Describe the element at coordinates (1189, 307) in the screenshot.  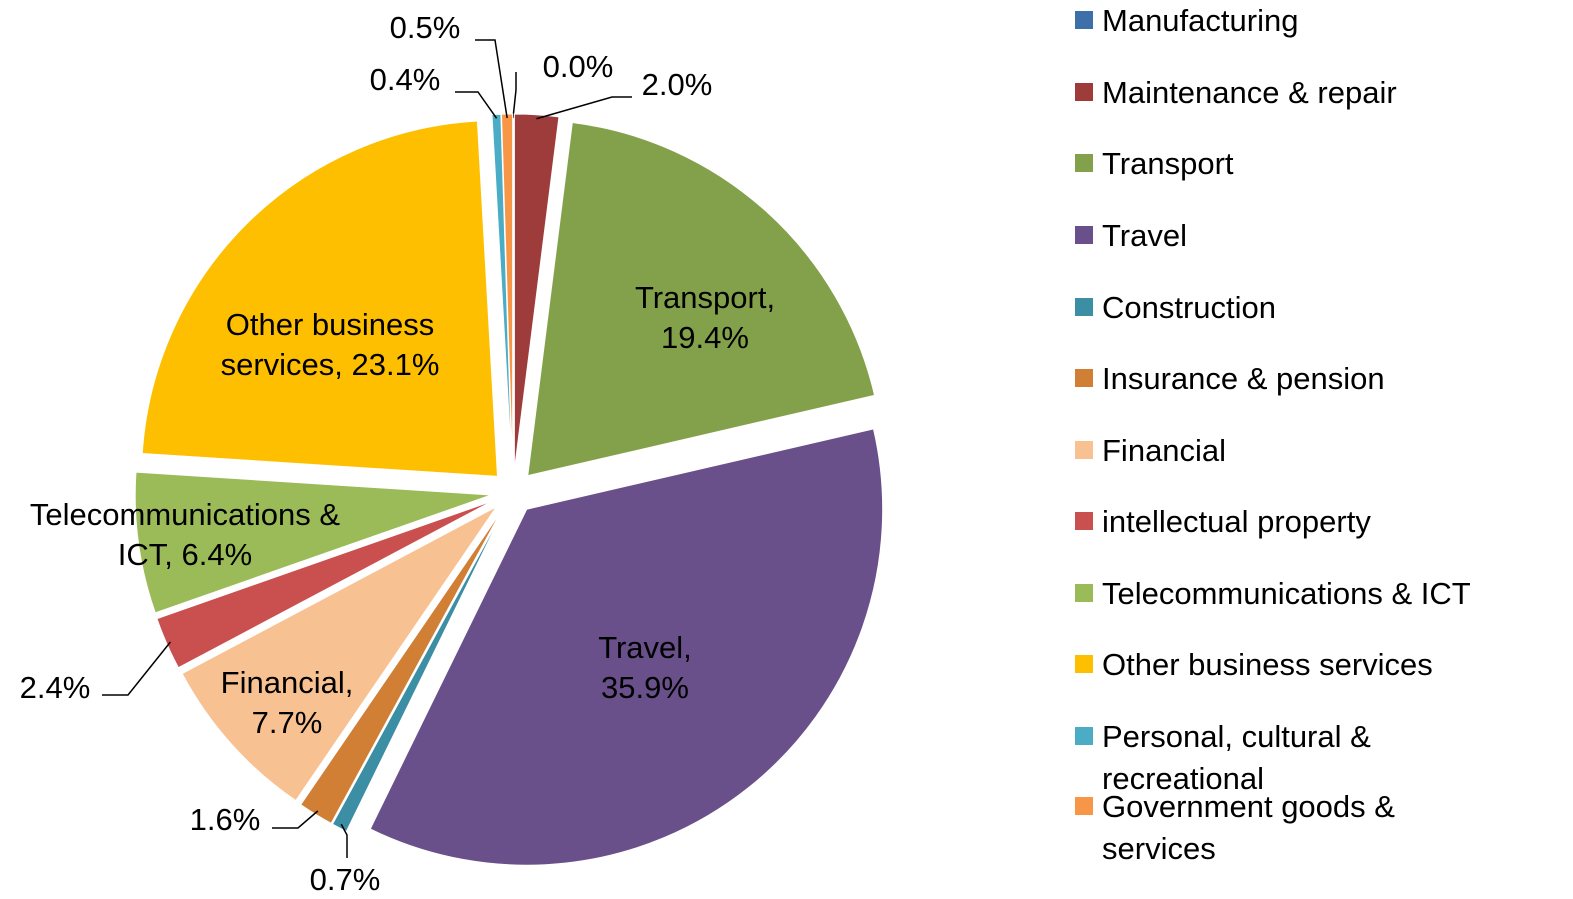
I see `legend-label: Construction` at that location.